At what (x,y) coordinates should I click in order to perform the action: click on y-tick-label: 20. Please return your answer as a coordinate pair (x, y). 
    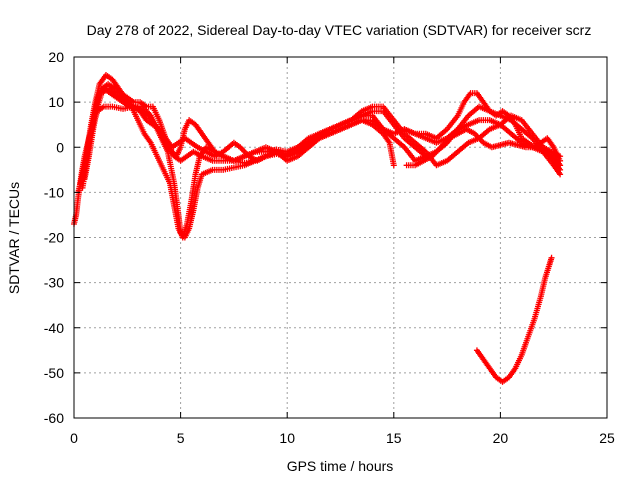
    Looking at the image, I should click on (56, 57).